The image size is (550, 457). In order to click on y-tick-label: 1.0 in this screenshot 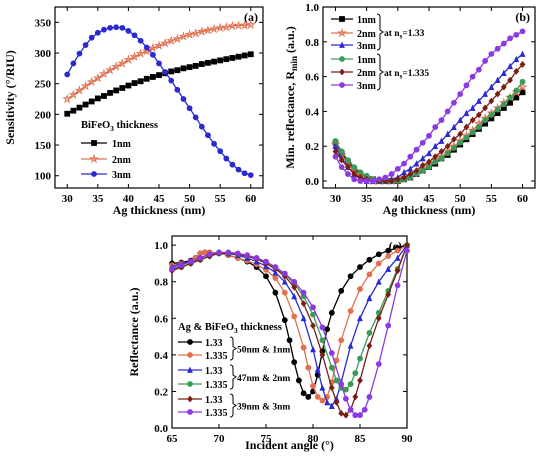, I will do `click(161, 246)`.